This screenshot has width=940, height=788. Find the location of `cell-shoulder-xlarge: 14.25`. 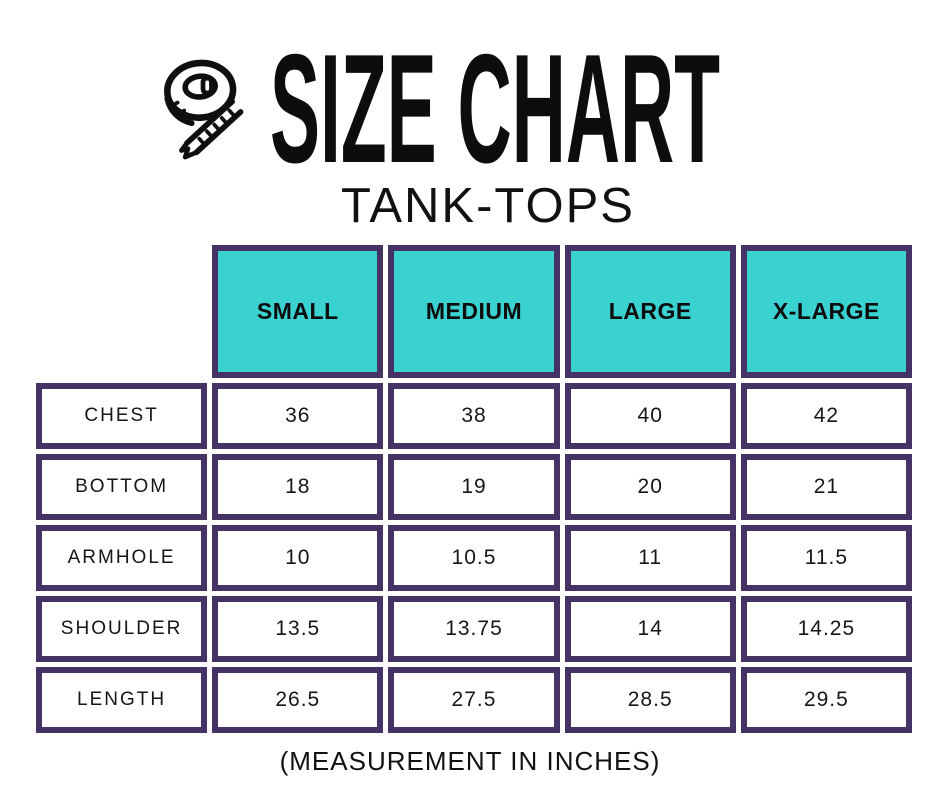

cell-shoulder-xlarge: 14.25 is located at coordinates (826, 629).